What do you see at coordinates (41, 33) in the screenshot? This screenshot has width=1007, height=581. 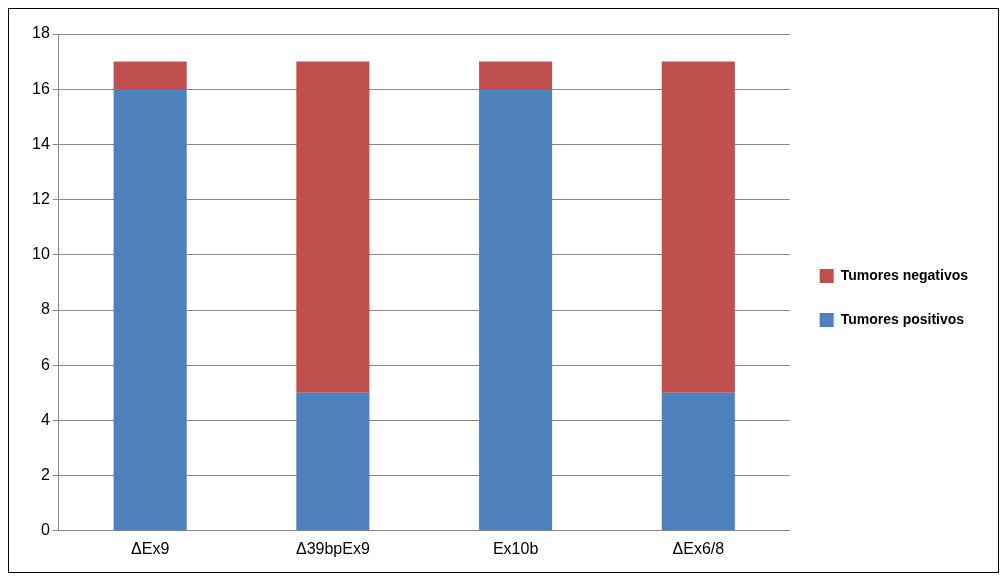 I see `y-tick-label: 18` at bounding box center [41, 33].